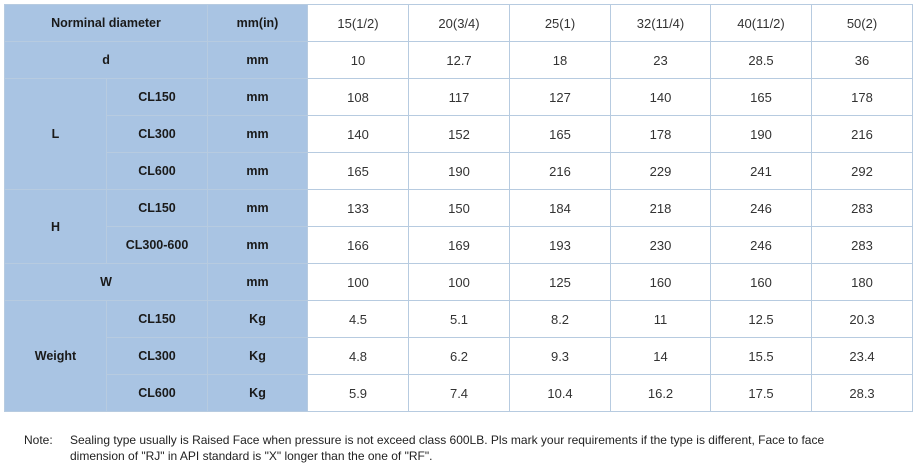  Describe the element at coordinates (661, 208) in the screenshot. I see `value-cell: 218` at that location.